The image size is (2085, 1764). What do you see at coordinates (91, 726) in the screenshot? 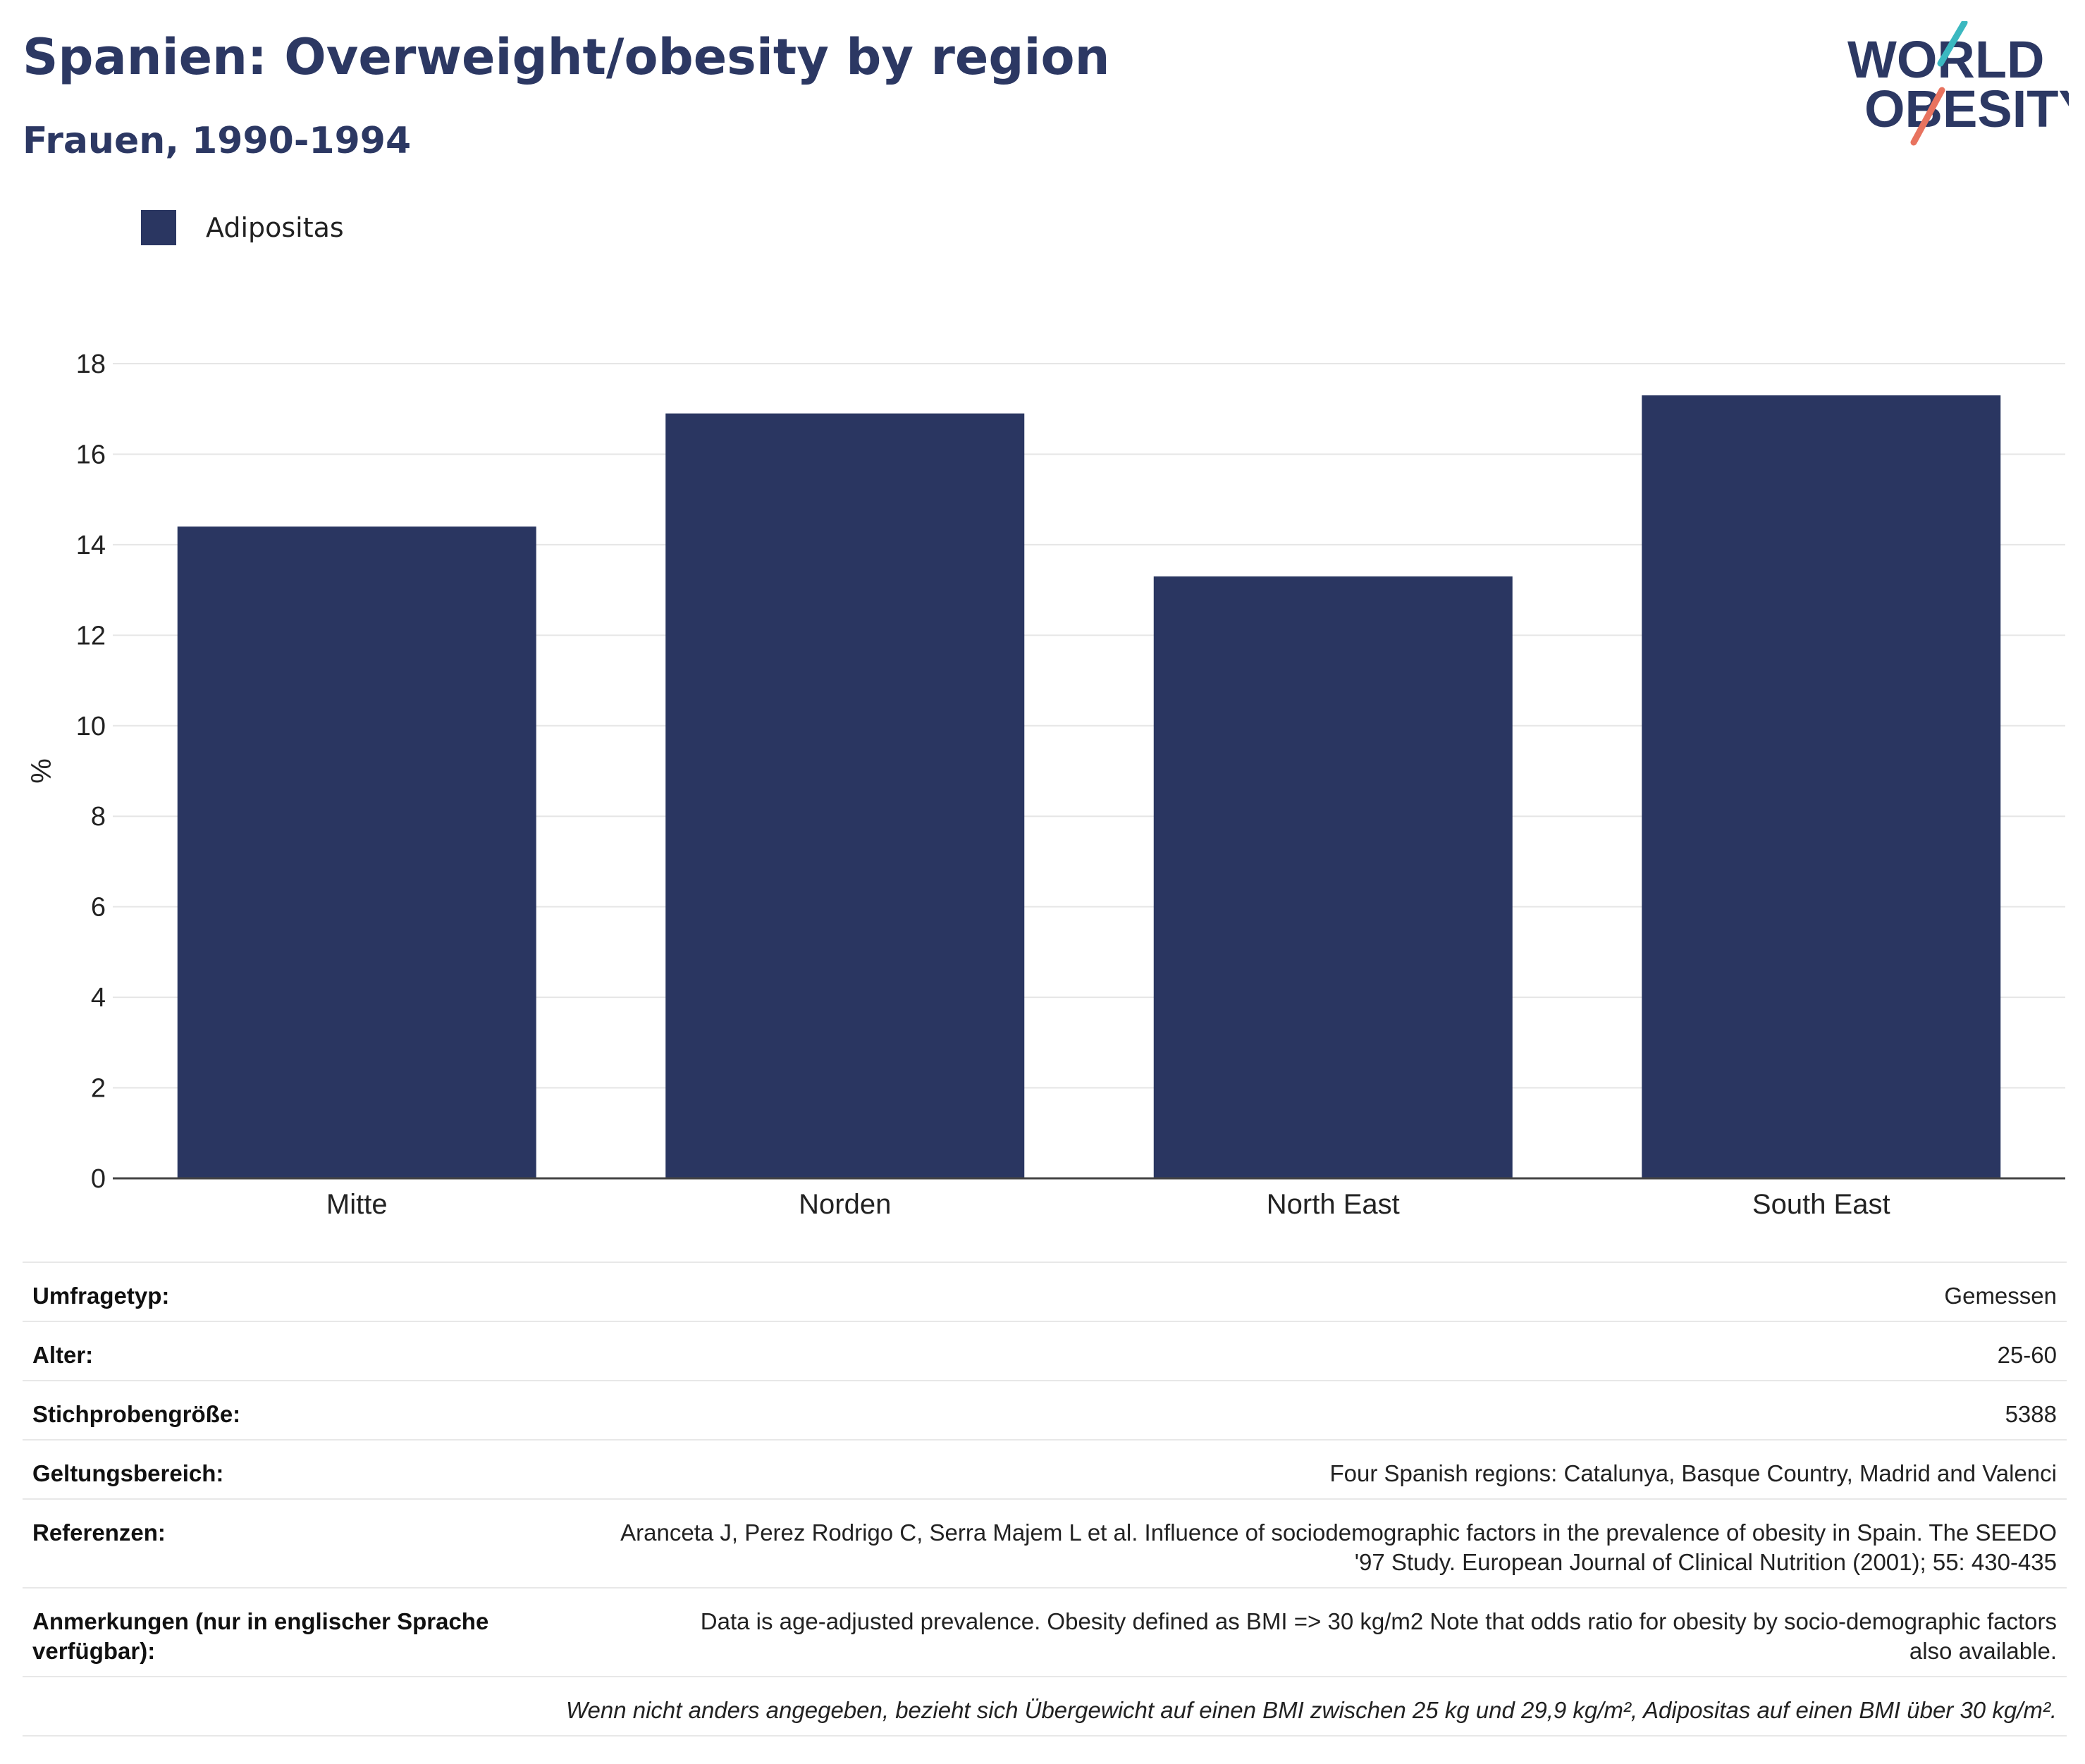
I see `y-tick-label: 10` at bounding box center [91, 726].